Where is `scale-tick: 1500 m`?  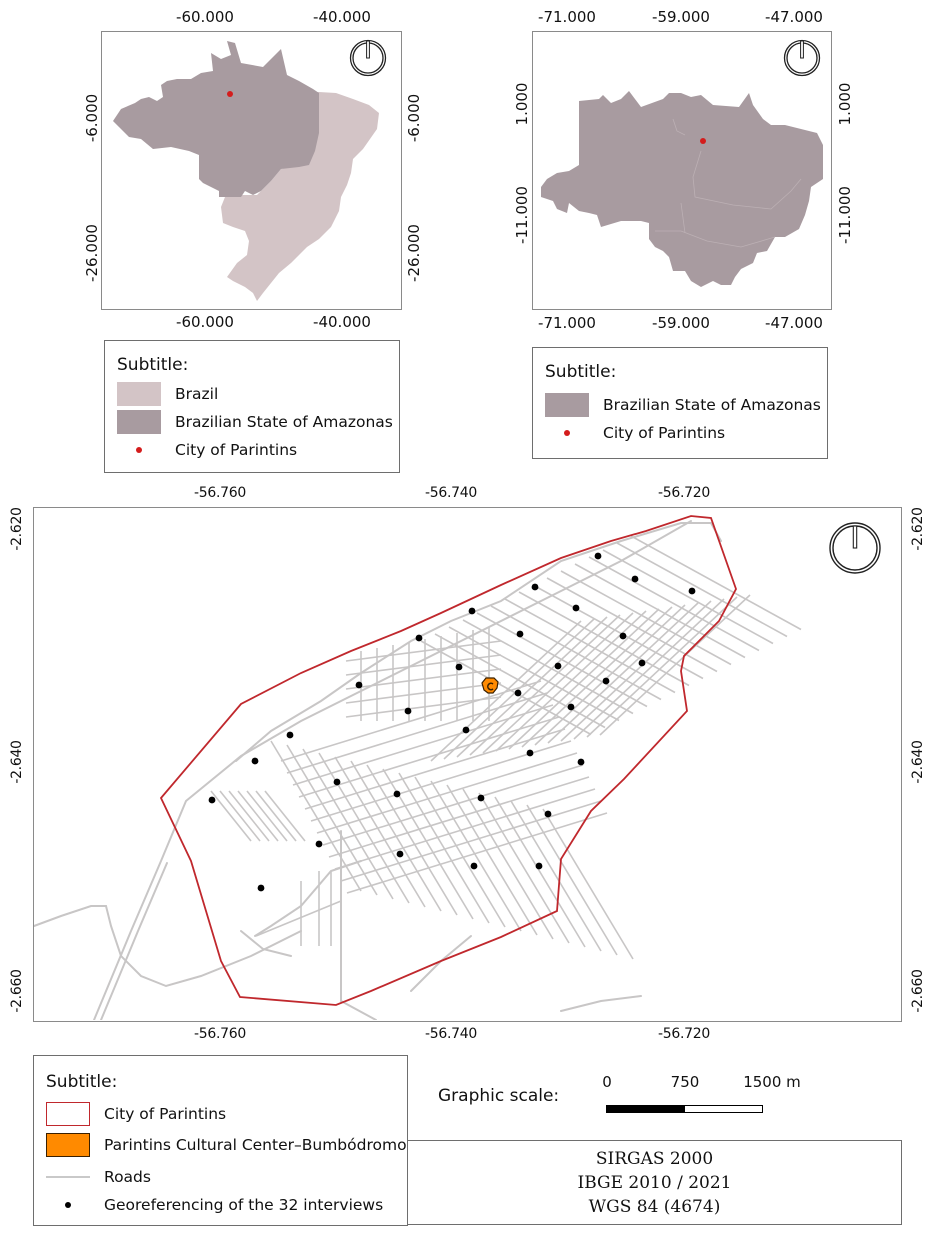 scale-tick: 1500 m is located at coordinates (772, 1082).